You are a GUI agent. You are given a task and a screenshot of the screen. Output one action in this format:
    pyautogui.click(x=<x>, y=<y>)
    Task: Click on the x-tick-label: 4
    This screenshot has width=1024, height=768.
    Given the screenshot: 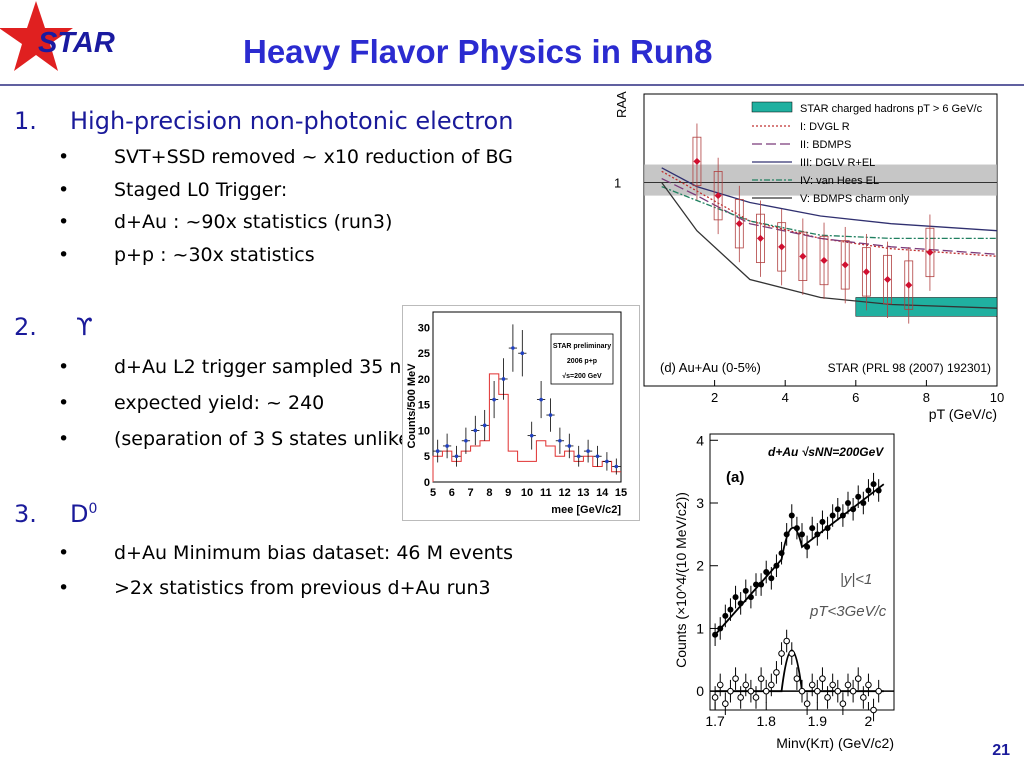 What is the action you would take?
    pyautogui.click(x=785, y=397)
    